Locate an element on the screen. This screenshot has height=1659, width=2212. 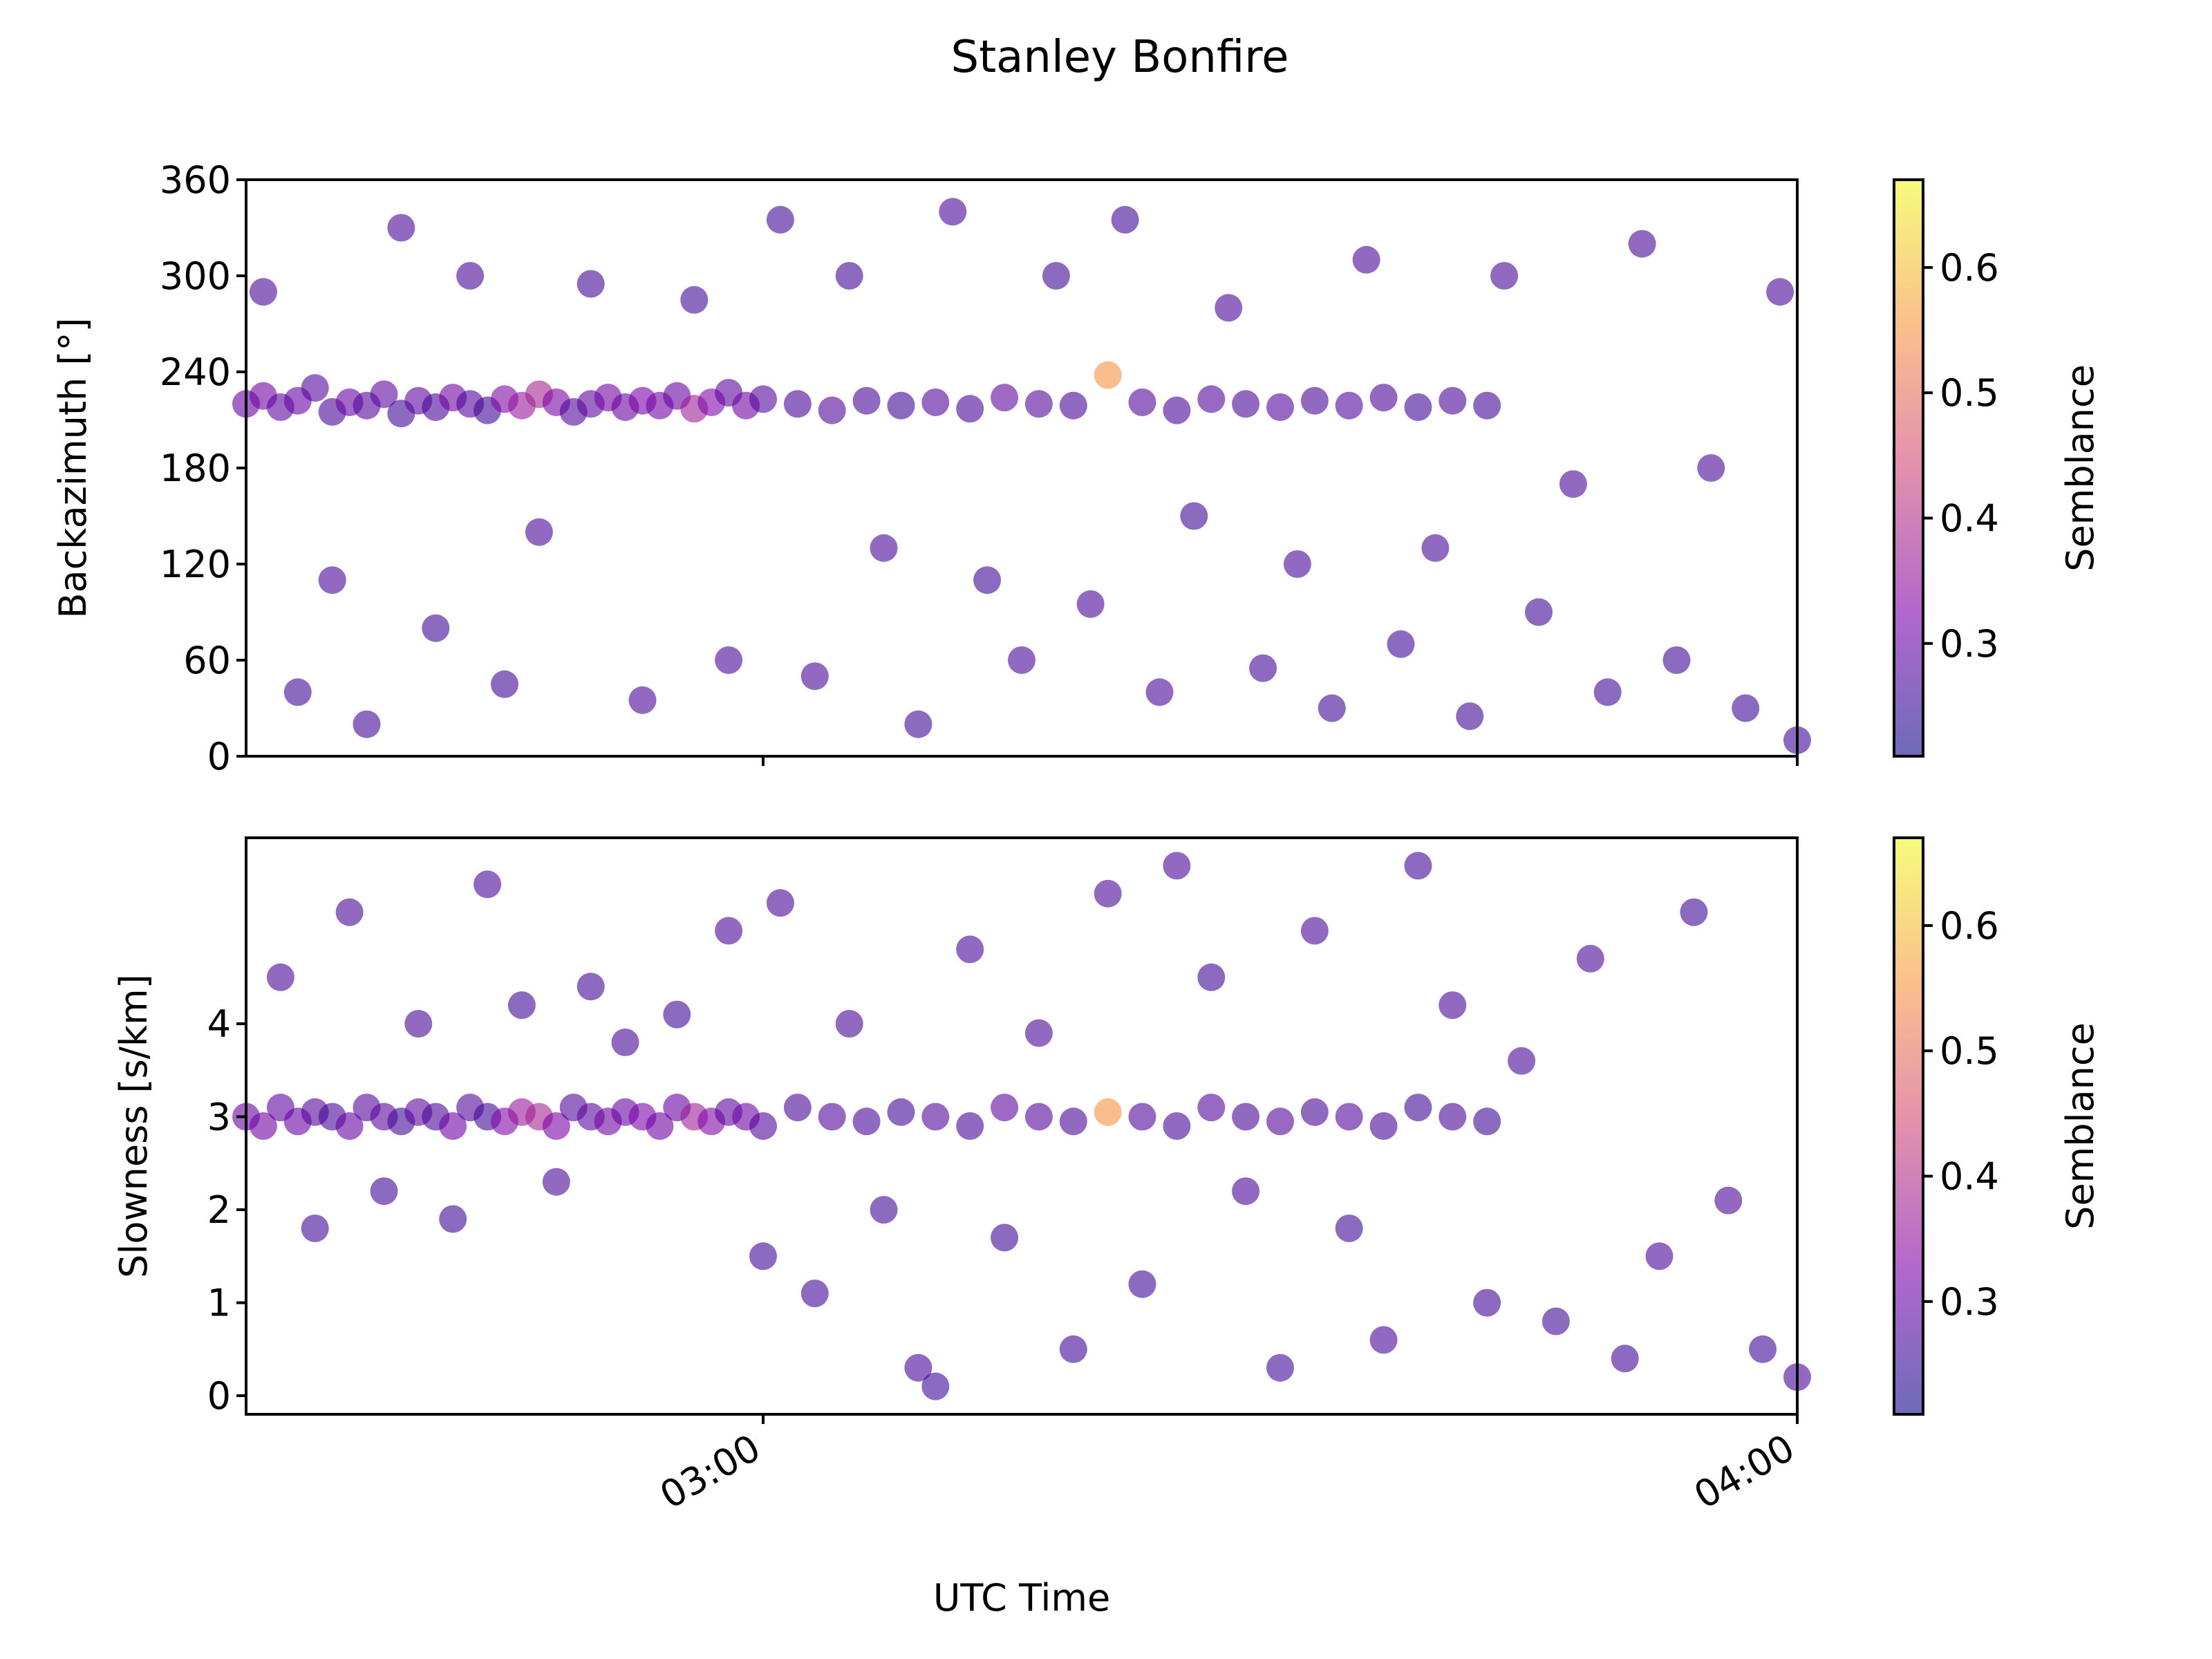
colorbar-gradient is located at coordinates (1909, 1126).